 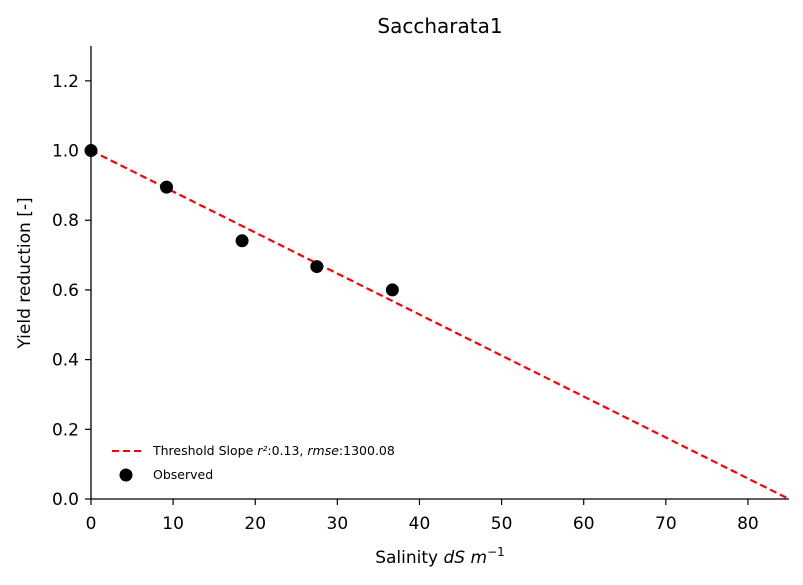 What do you see at coordinates (338, 524) in the screenshot?
I see `x-tick-label: 30` at bounding box center [338, 524].